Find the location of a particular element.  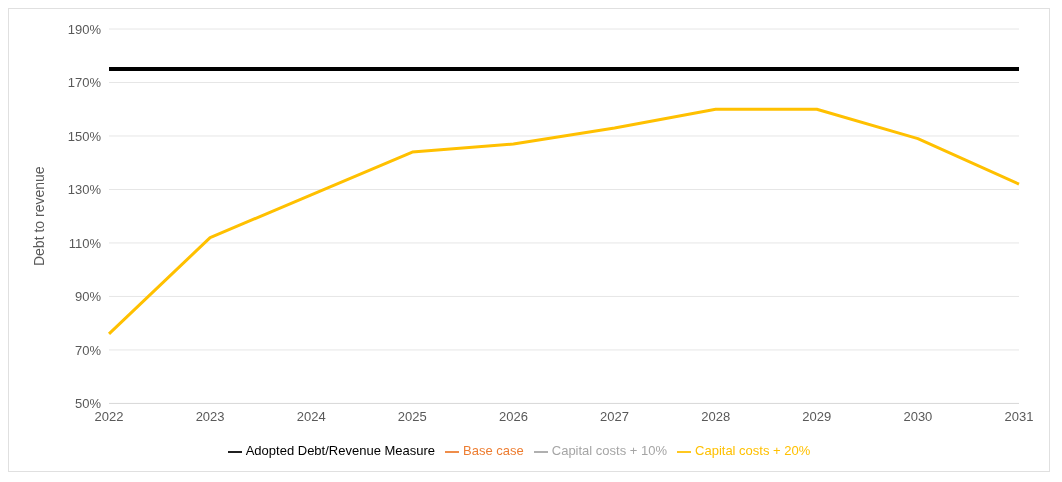

y-axis-title: Debt to revenue is located at coordinates (38, 216).